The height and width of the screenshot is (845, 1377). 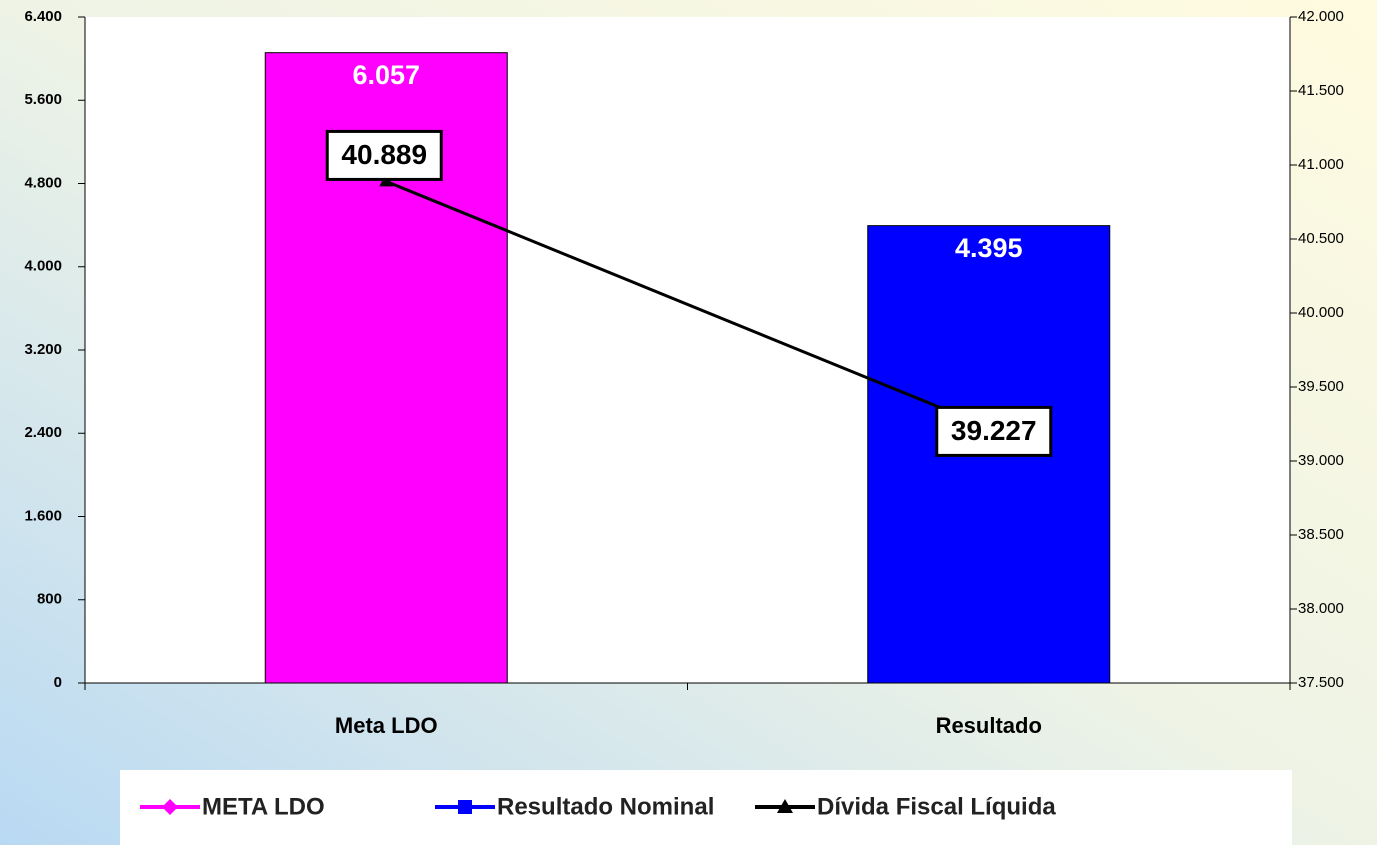 I want to click on x-tick-label: Resultado, so click(x=989, y=725).